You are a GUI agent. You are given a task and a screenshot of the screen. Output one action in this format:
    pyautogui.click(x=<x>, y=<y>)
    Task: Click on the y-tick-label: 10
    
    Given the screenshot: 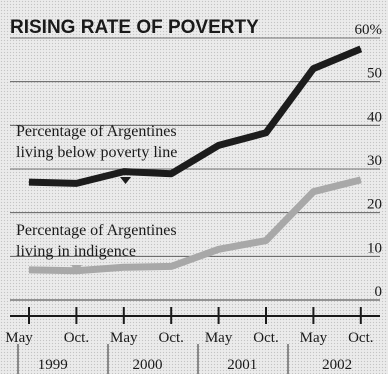 What is the action you would take?
    pyautogui.click(x=374, y=248)
    